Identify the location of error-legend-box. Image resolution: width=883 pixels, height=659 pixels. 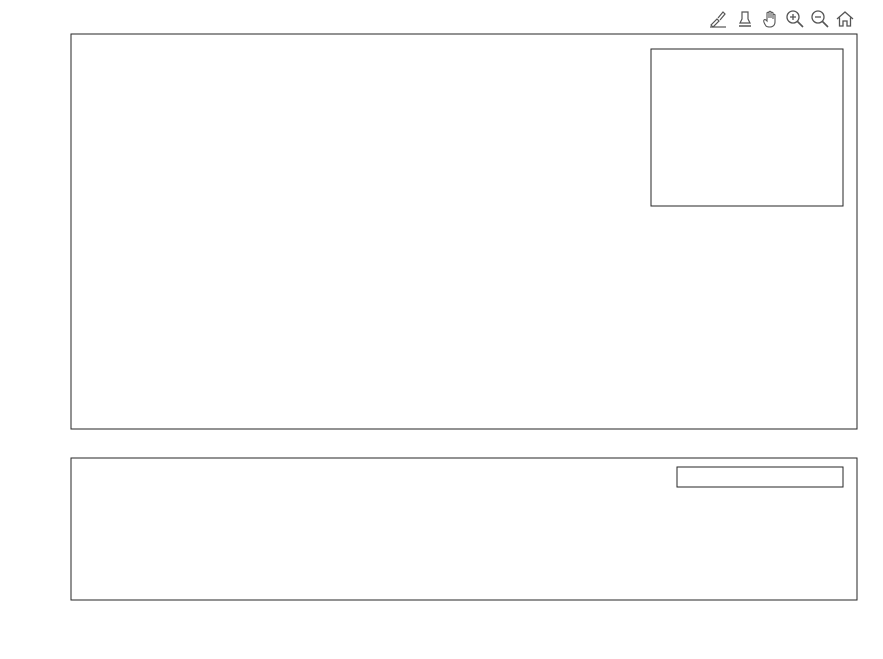
(760, 477).